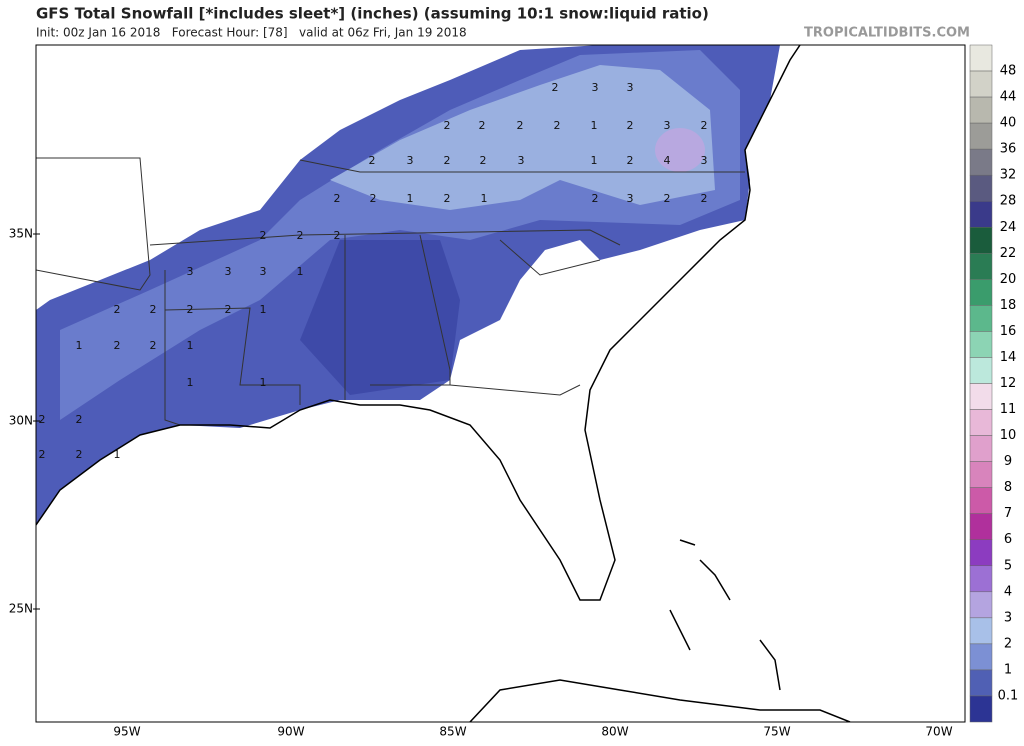 Image resolution: width=1024 pixels, height=746 pixels. I want to click on colorbar-label: 6, so click(1008, 539).